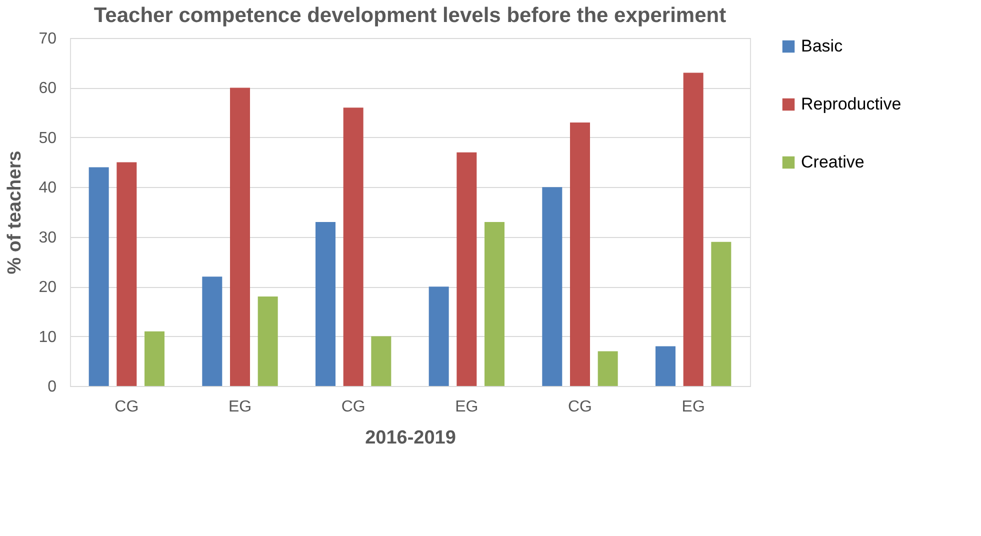  What do you see at coordinates (47, 337) in the screenshot?
I see `y-tick-label: 10` at bounding box center [47, 337].